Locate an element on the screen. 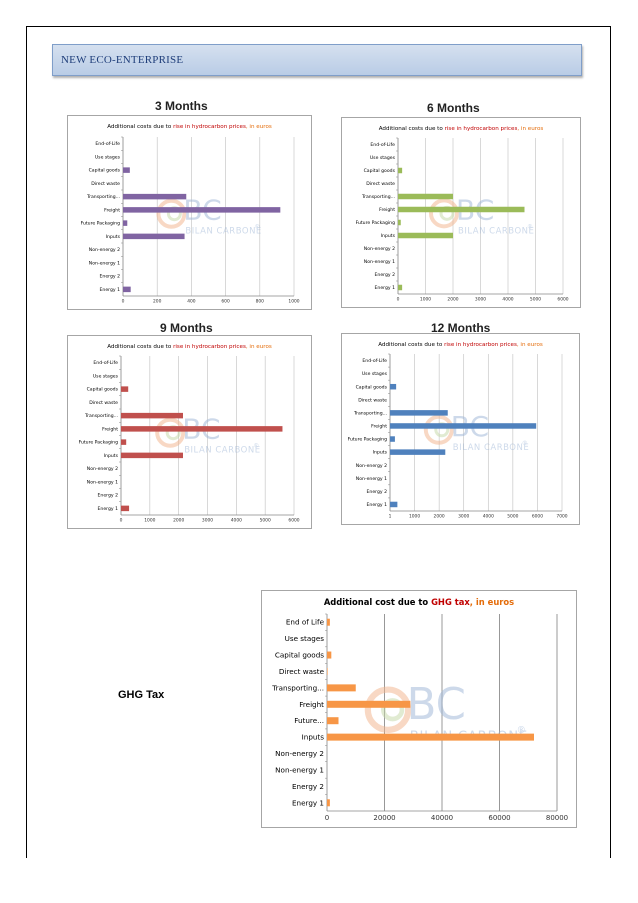  header-bar: NEW ECO-ENTERPRISE is located at coordinates (317, 60).